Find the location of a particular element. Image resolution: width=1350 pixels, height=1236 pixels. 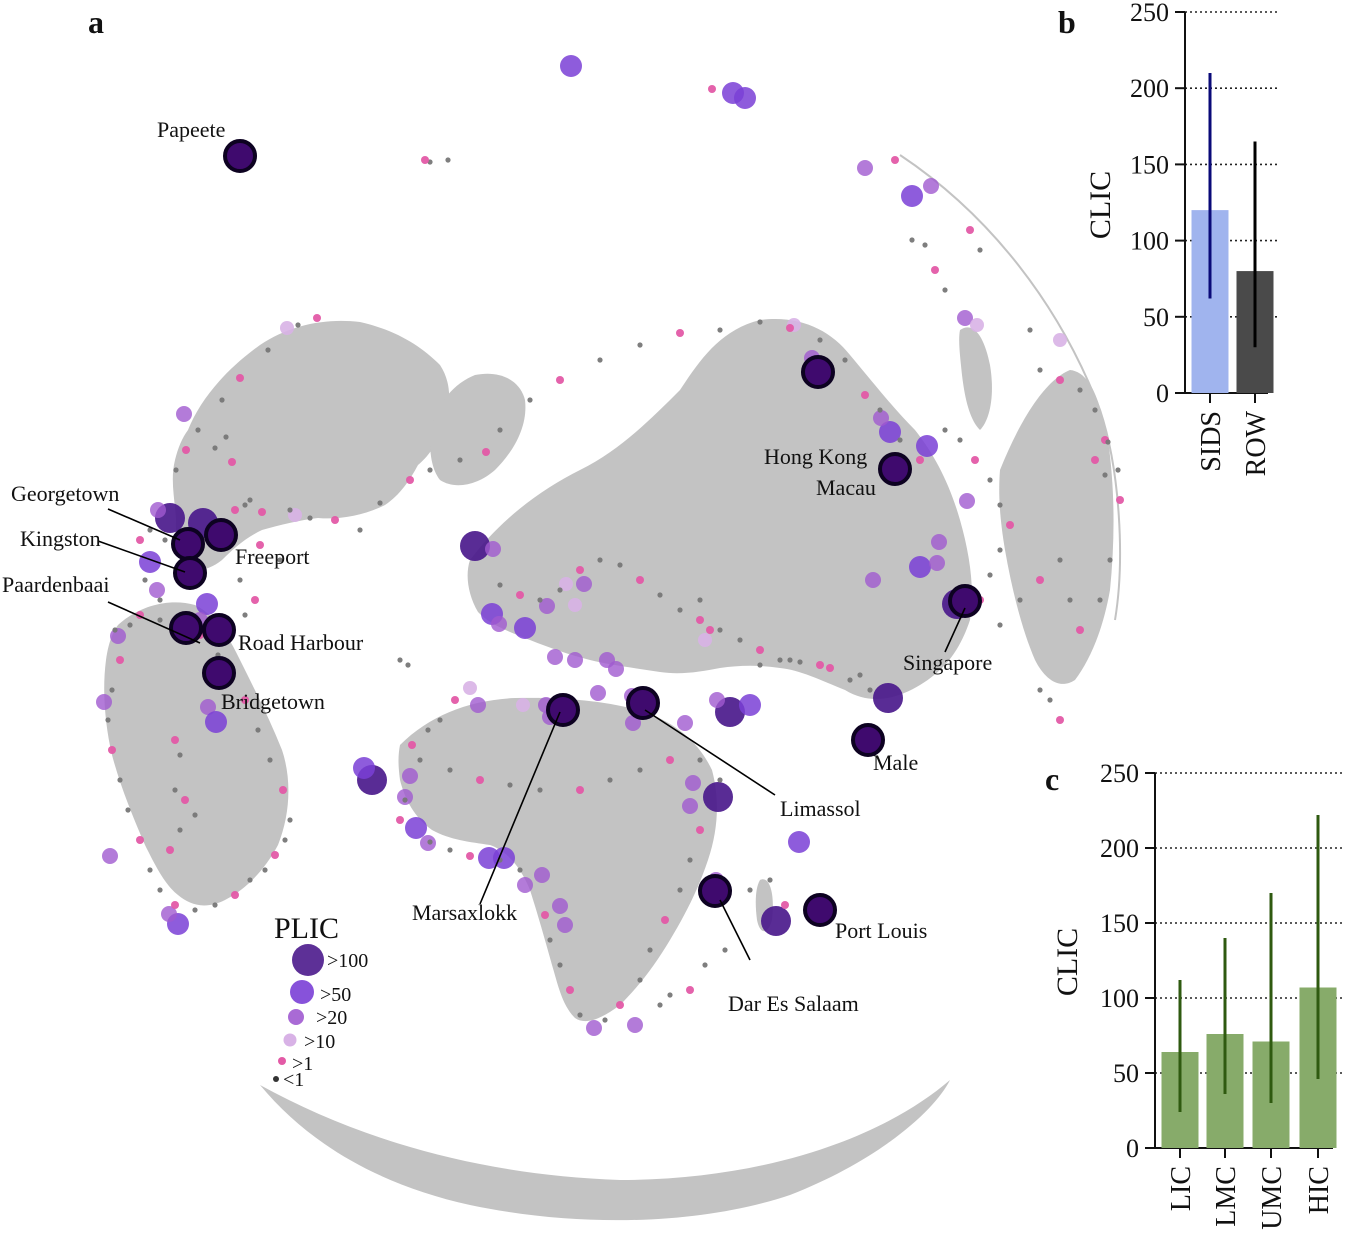

legend-title: PLIC is located at coordinates (306, 928).